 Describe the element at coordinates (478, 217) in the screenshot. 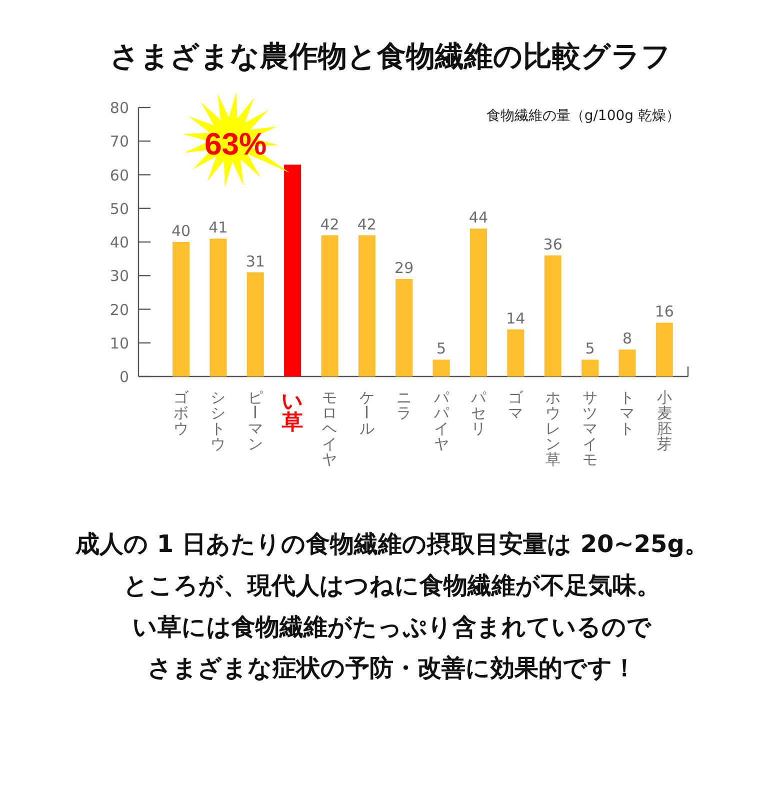

I see `value-label: 44` at that location.